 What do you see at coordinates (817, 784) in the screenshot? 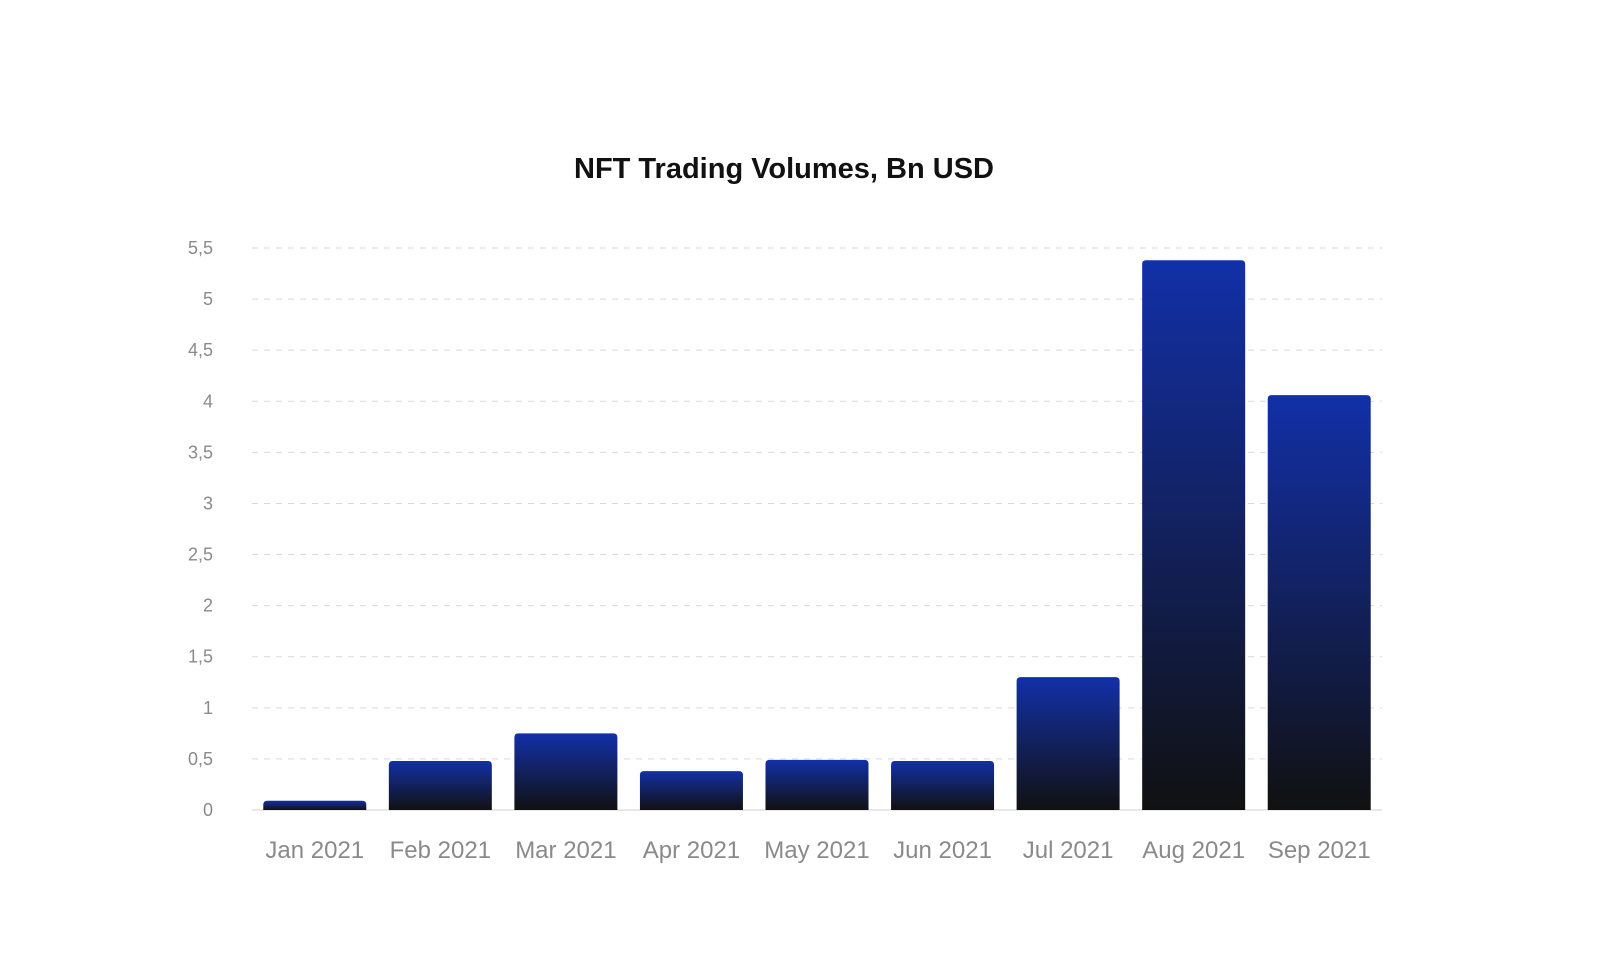
I see `bar-may-2021` at bounding box center [817, 784].